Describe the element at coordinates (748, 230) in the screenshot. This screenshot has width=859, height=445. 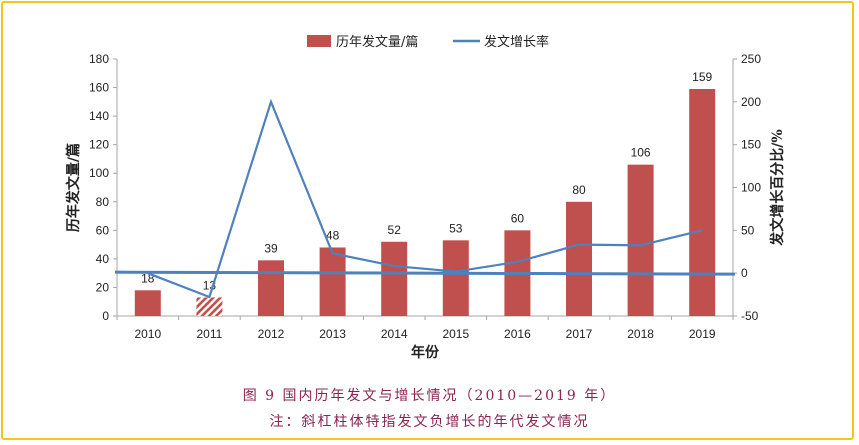
I see `y2-tick-label: 50` at that location.